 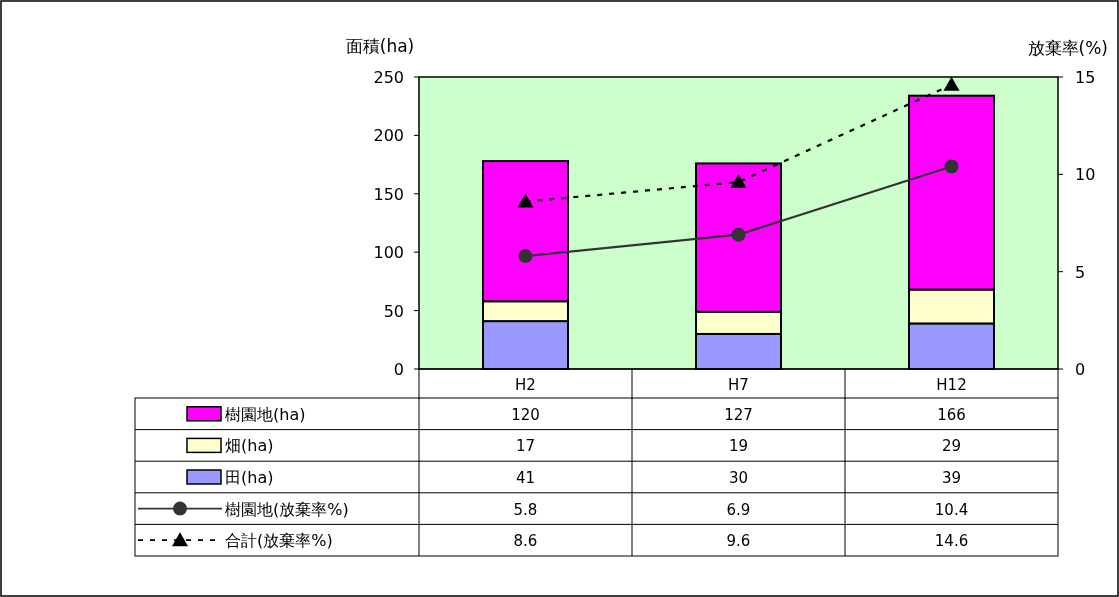 What do you see at coordinates (388, 194) in the screenshot?
I see `y-tick-label: 150` at bounding box center [388, 194].